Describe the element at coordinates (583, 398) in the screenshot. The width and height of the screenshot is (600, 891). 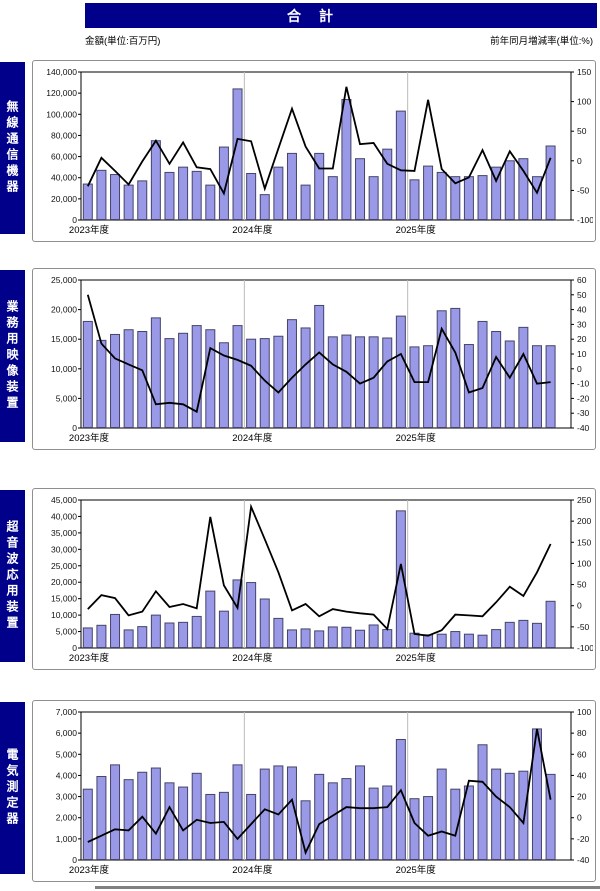
I see `right-axis-tick-label: -20` at that location.